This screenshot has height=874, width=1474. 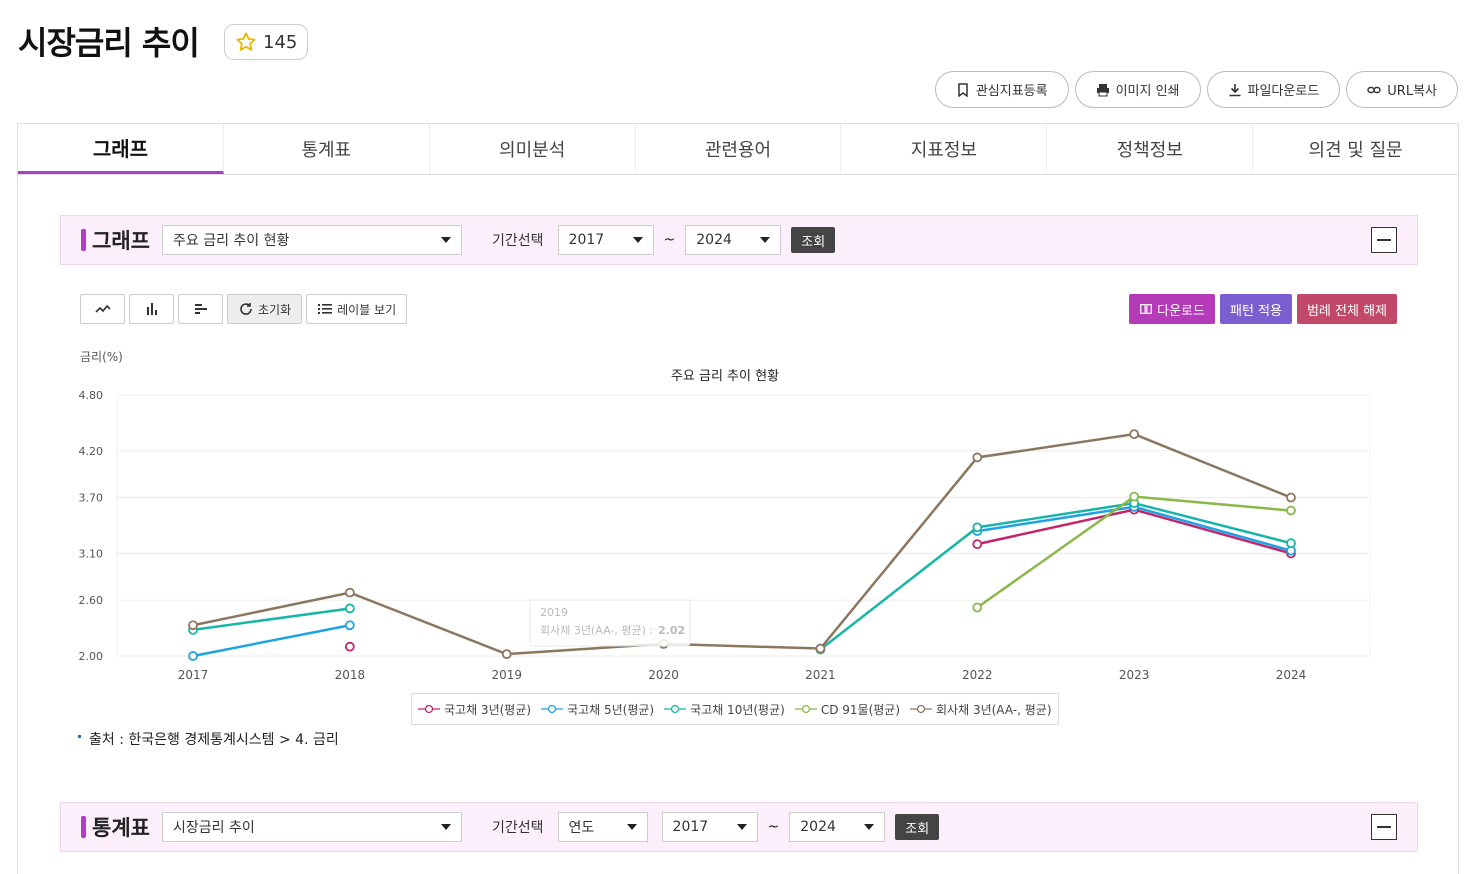 What do you see at coordinates (733, 240) in the screenshot?
I see `period-to-select: 2024` at bounding box center [733, 240].